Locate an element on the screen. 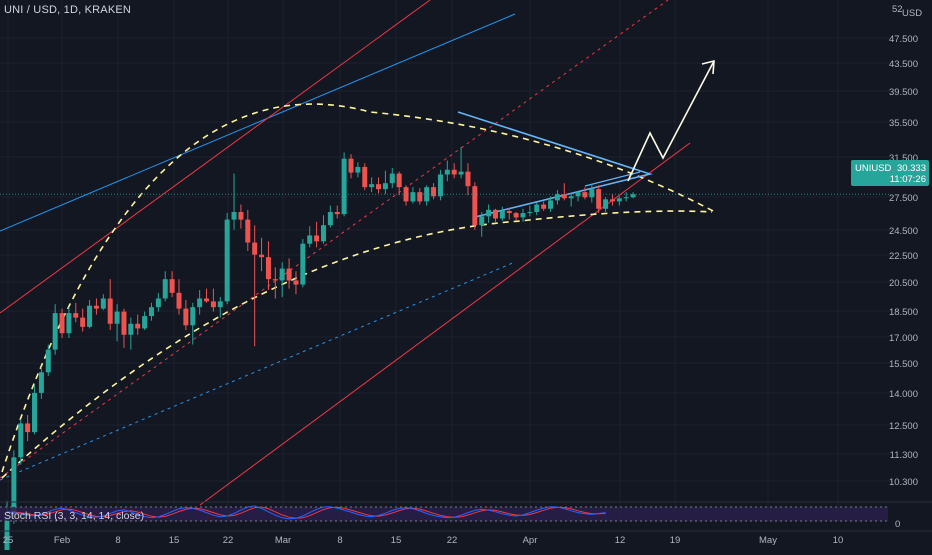 The height and width of the screenshot is (555, 932). stoch-rsi-label: Stoch RSI (3, 3, 14, 14, close) is located at coordinates (74, 516).